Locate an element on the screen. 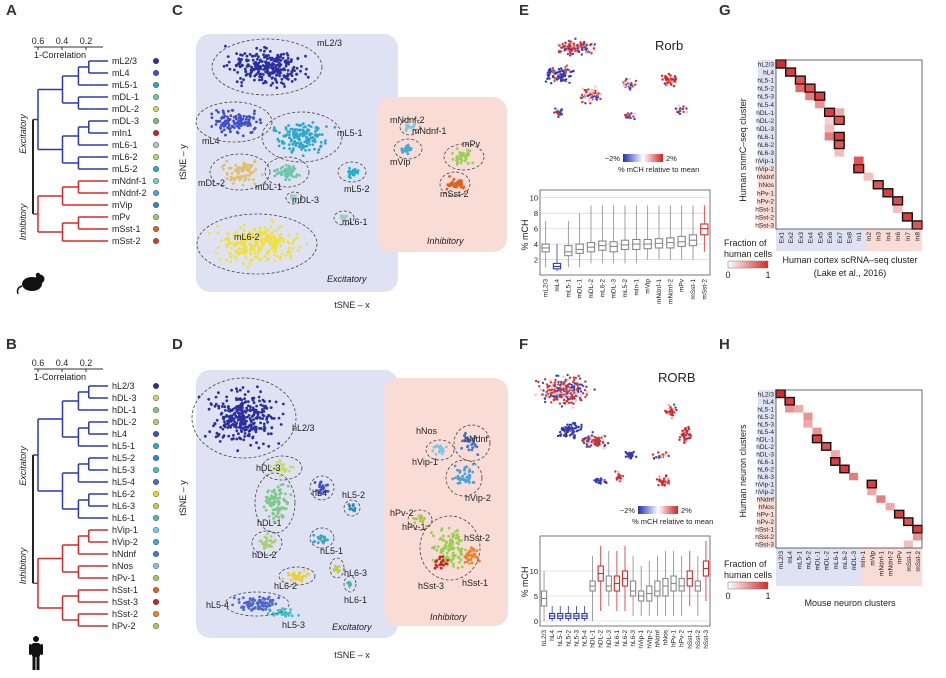 The width and height of the screenshot is (946, 678). heatmap-row-label: hL4 is located at coordinates (768, 402).